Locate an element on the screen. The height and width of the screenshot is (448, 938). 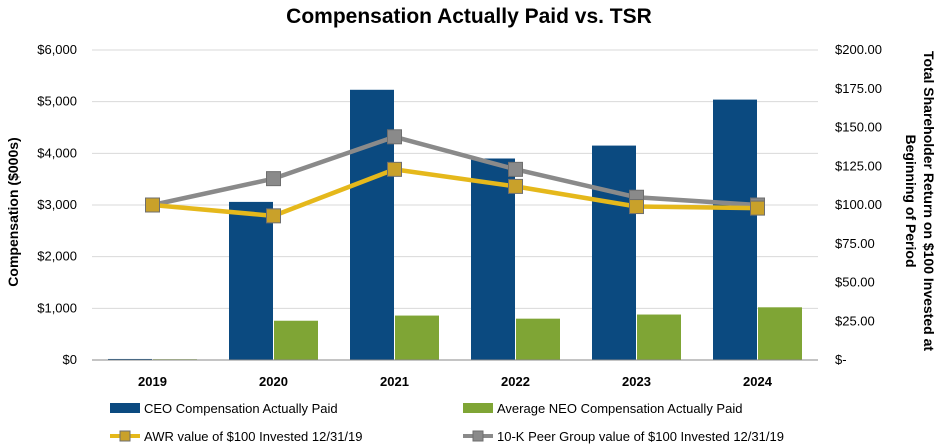
x-tick-label: 2023 is located at coordinates (636, 381).